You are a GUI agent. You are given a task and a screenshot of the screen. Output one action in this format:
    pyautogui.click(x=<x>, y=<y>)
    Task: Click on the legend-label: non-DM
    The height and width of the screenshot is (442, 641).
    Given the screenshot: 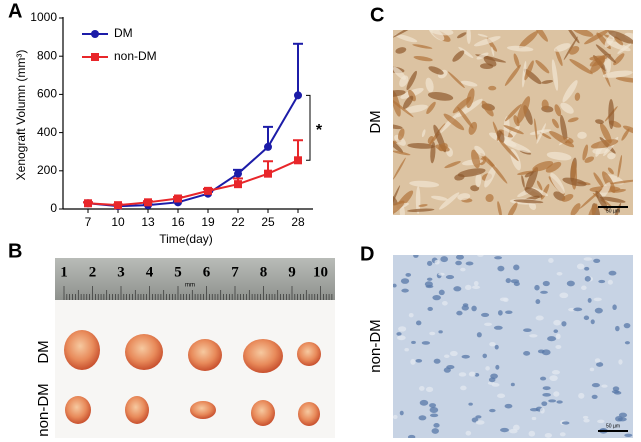 What is the action you would take?
    pyautogui.click(x=135, y=56)
    